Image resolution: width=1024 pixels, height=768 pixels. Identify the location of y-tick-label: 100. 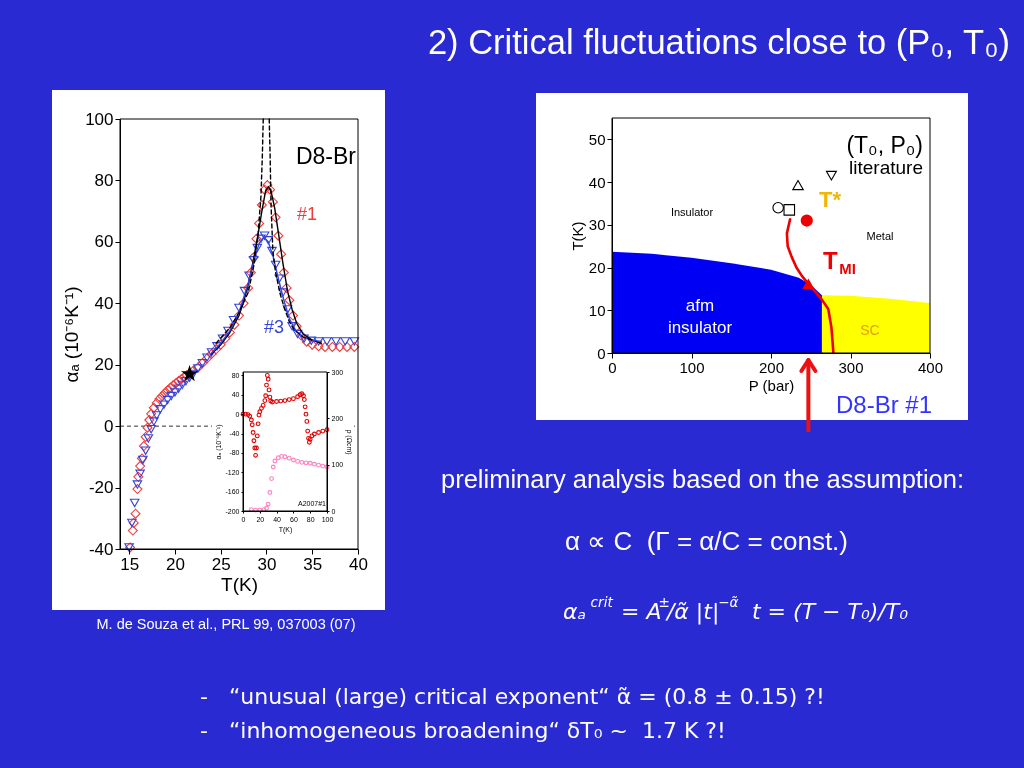
(99, 119).